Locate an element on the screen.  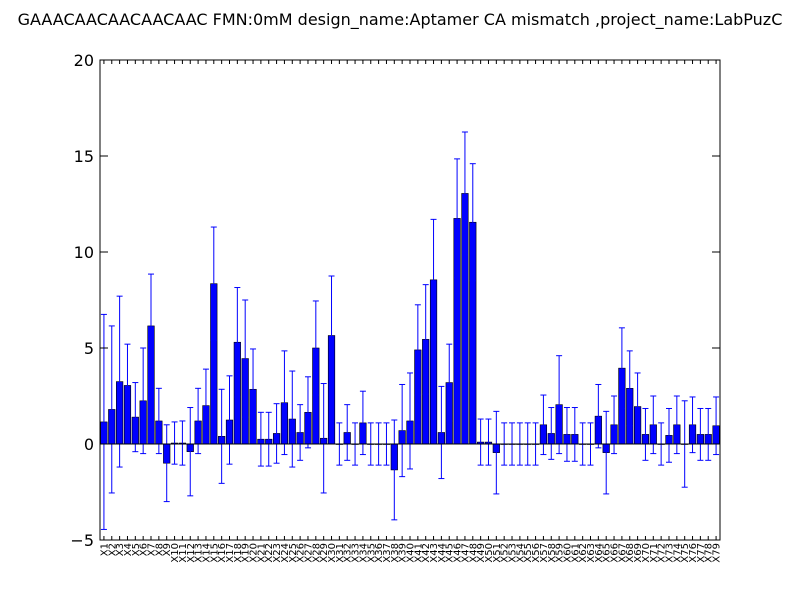
x-tick-label: X40 is located at coordinates (411, 553).